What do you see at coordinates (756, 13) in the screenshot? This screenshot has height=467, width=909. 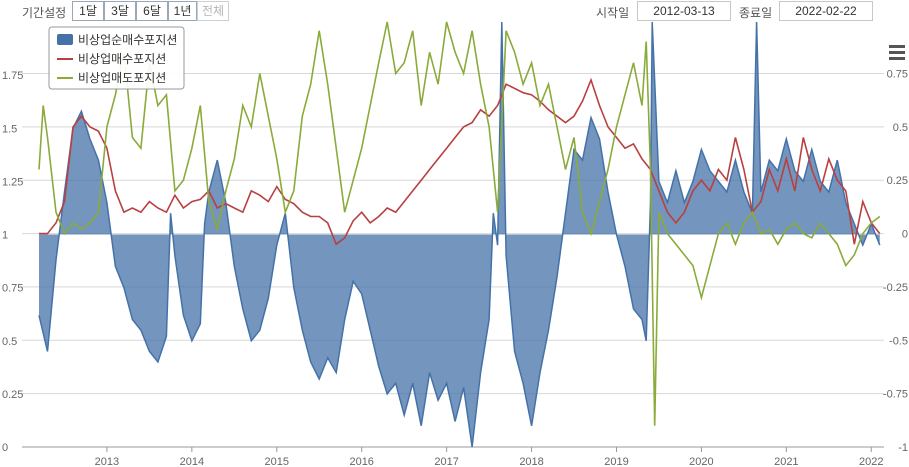 I see `end-date-label: 종료일` at bounding box center [756, 13].